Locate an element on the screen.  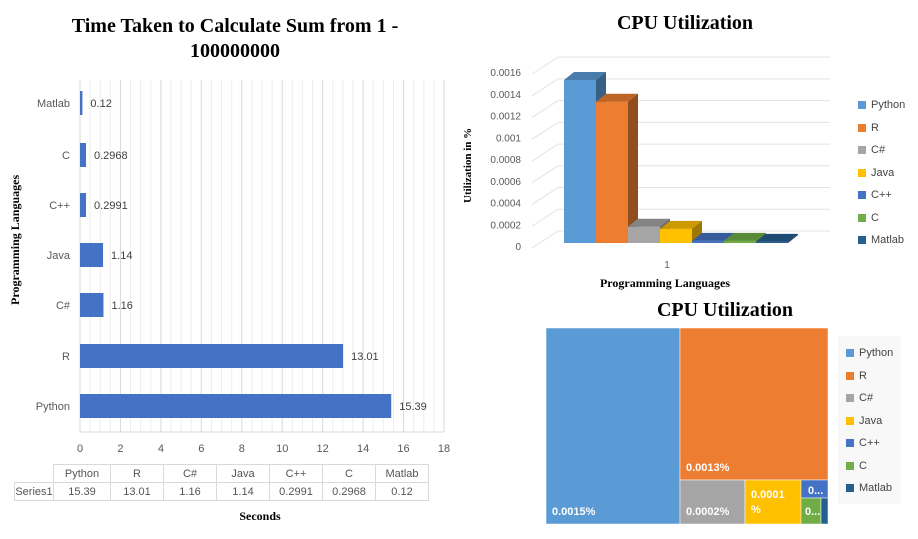
chart2-legend: Python R C# Java C++ C Matlab is located at coordinates (881, 173).